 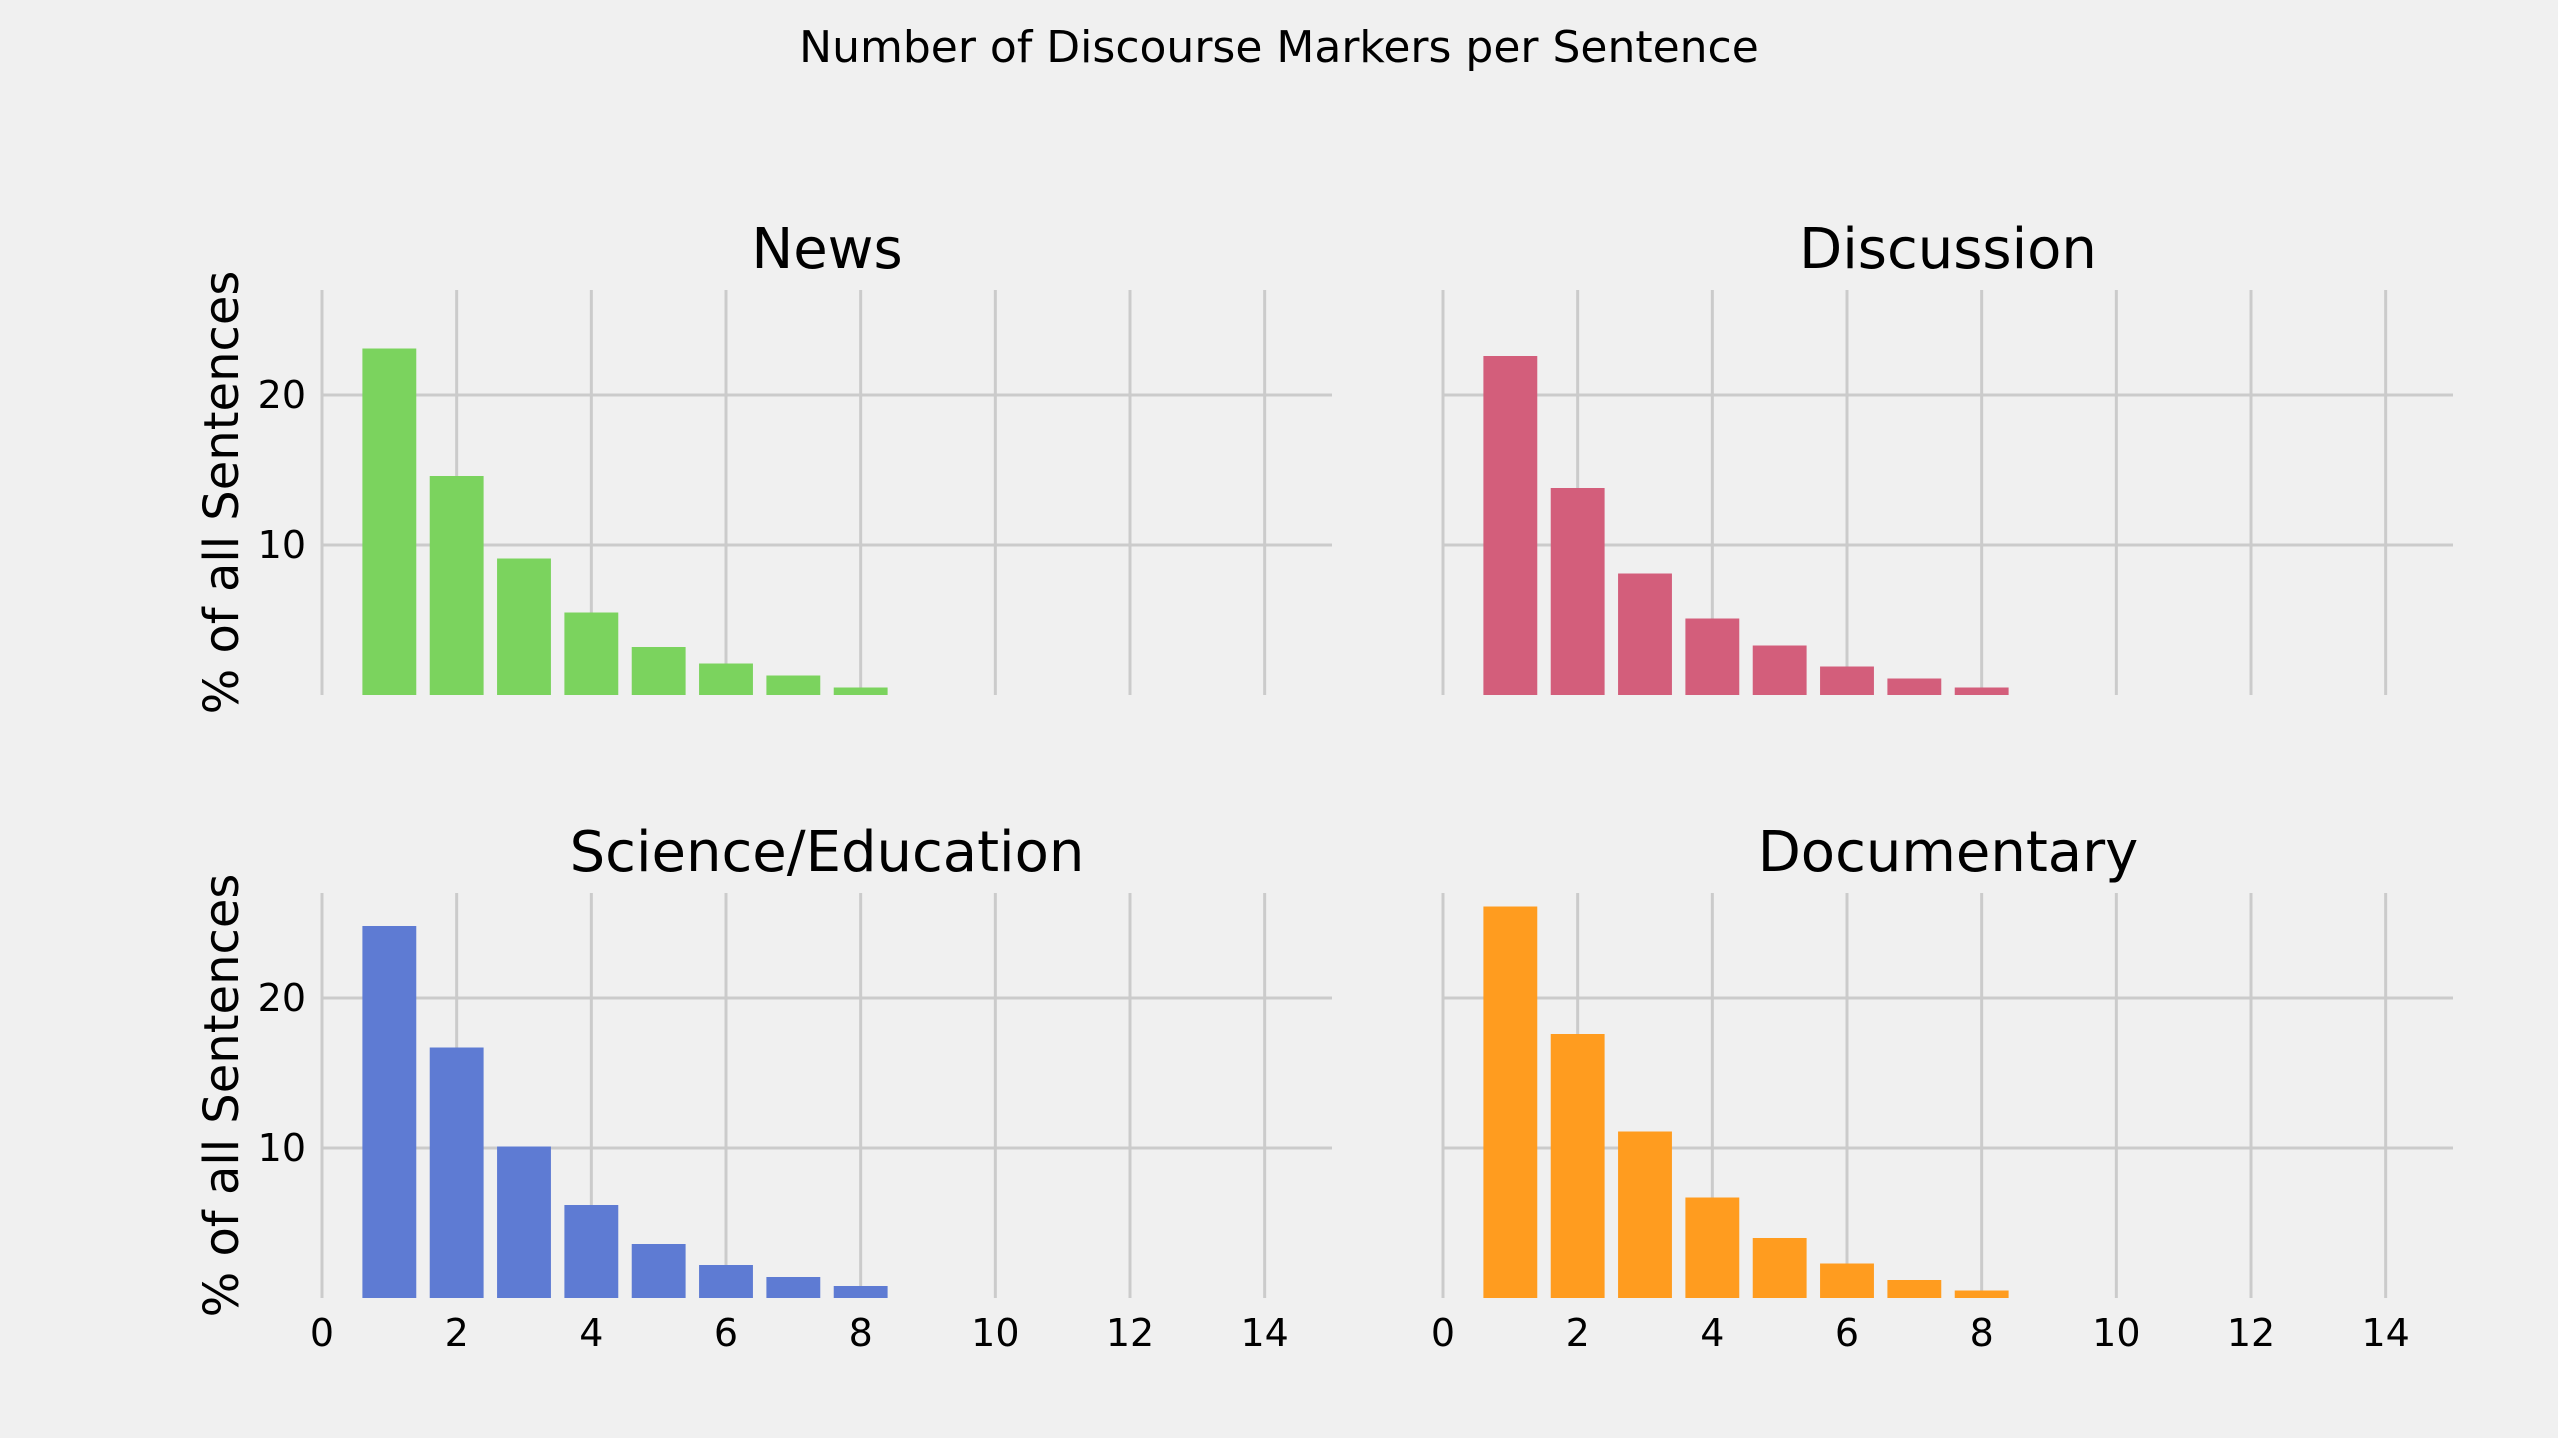 What do you see at coordinates (1942, 1087) in the screenshot?
I see `panel-documentary: Documentary 0 2 4 6 8 10 12 14` at bounding box center [1942, 1087].